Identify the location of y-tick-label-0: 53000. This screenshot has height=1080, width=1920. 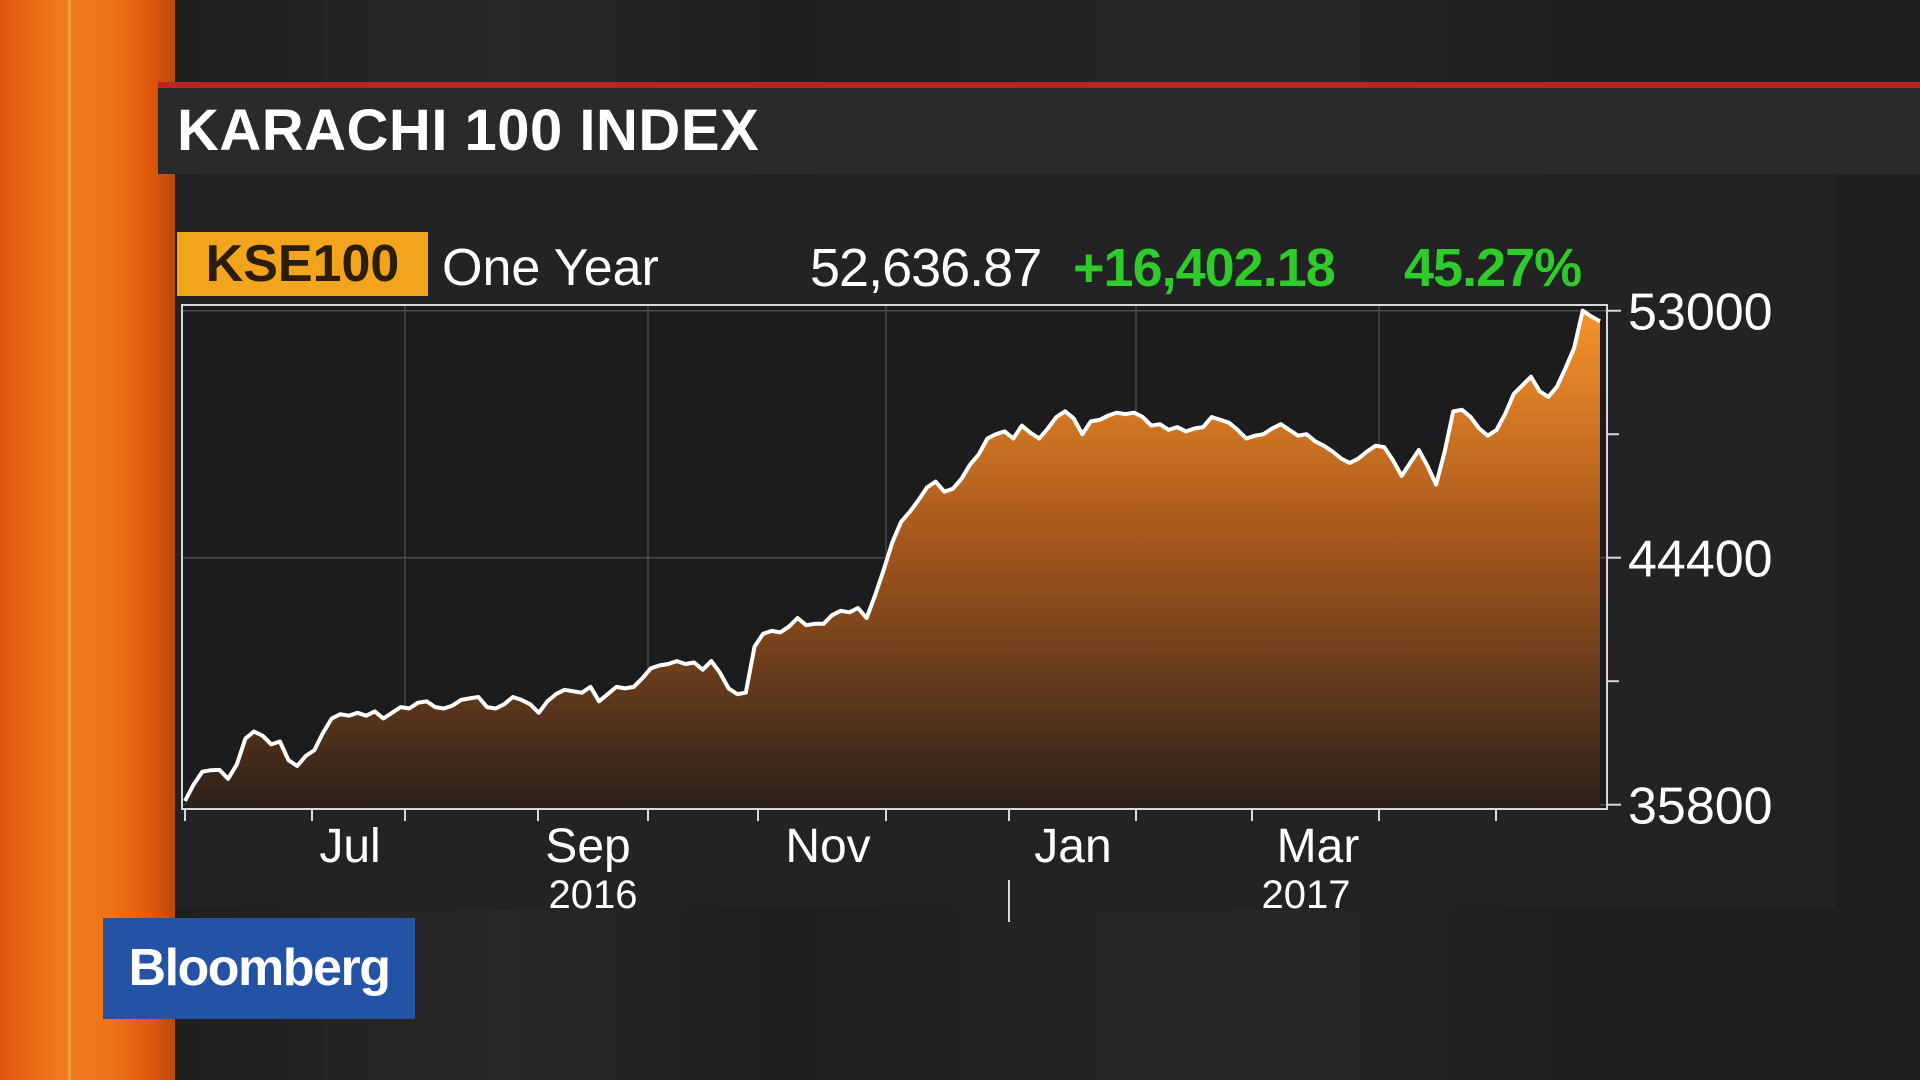
(1700, 313).